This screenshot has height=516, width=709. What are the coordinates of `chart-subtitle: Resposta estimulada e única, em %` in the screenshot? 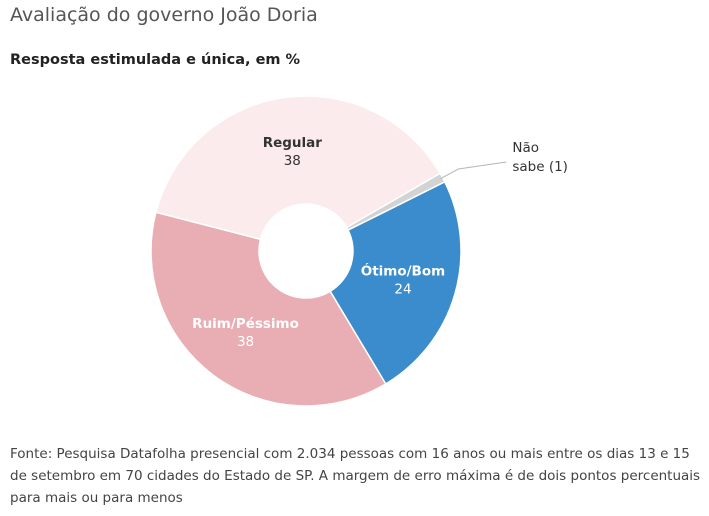 It's located at (155, 60).